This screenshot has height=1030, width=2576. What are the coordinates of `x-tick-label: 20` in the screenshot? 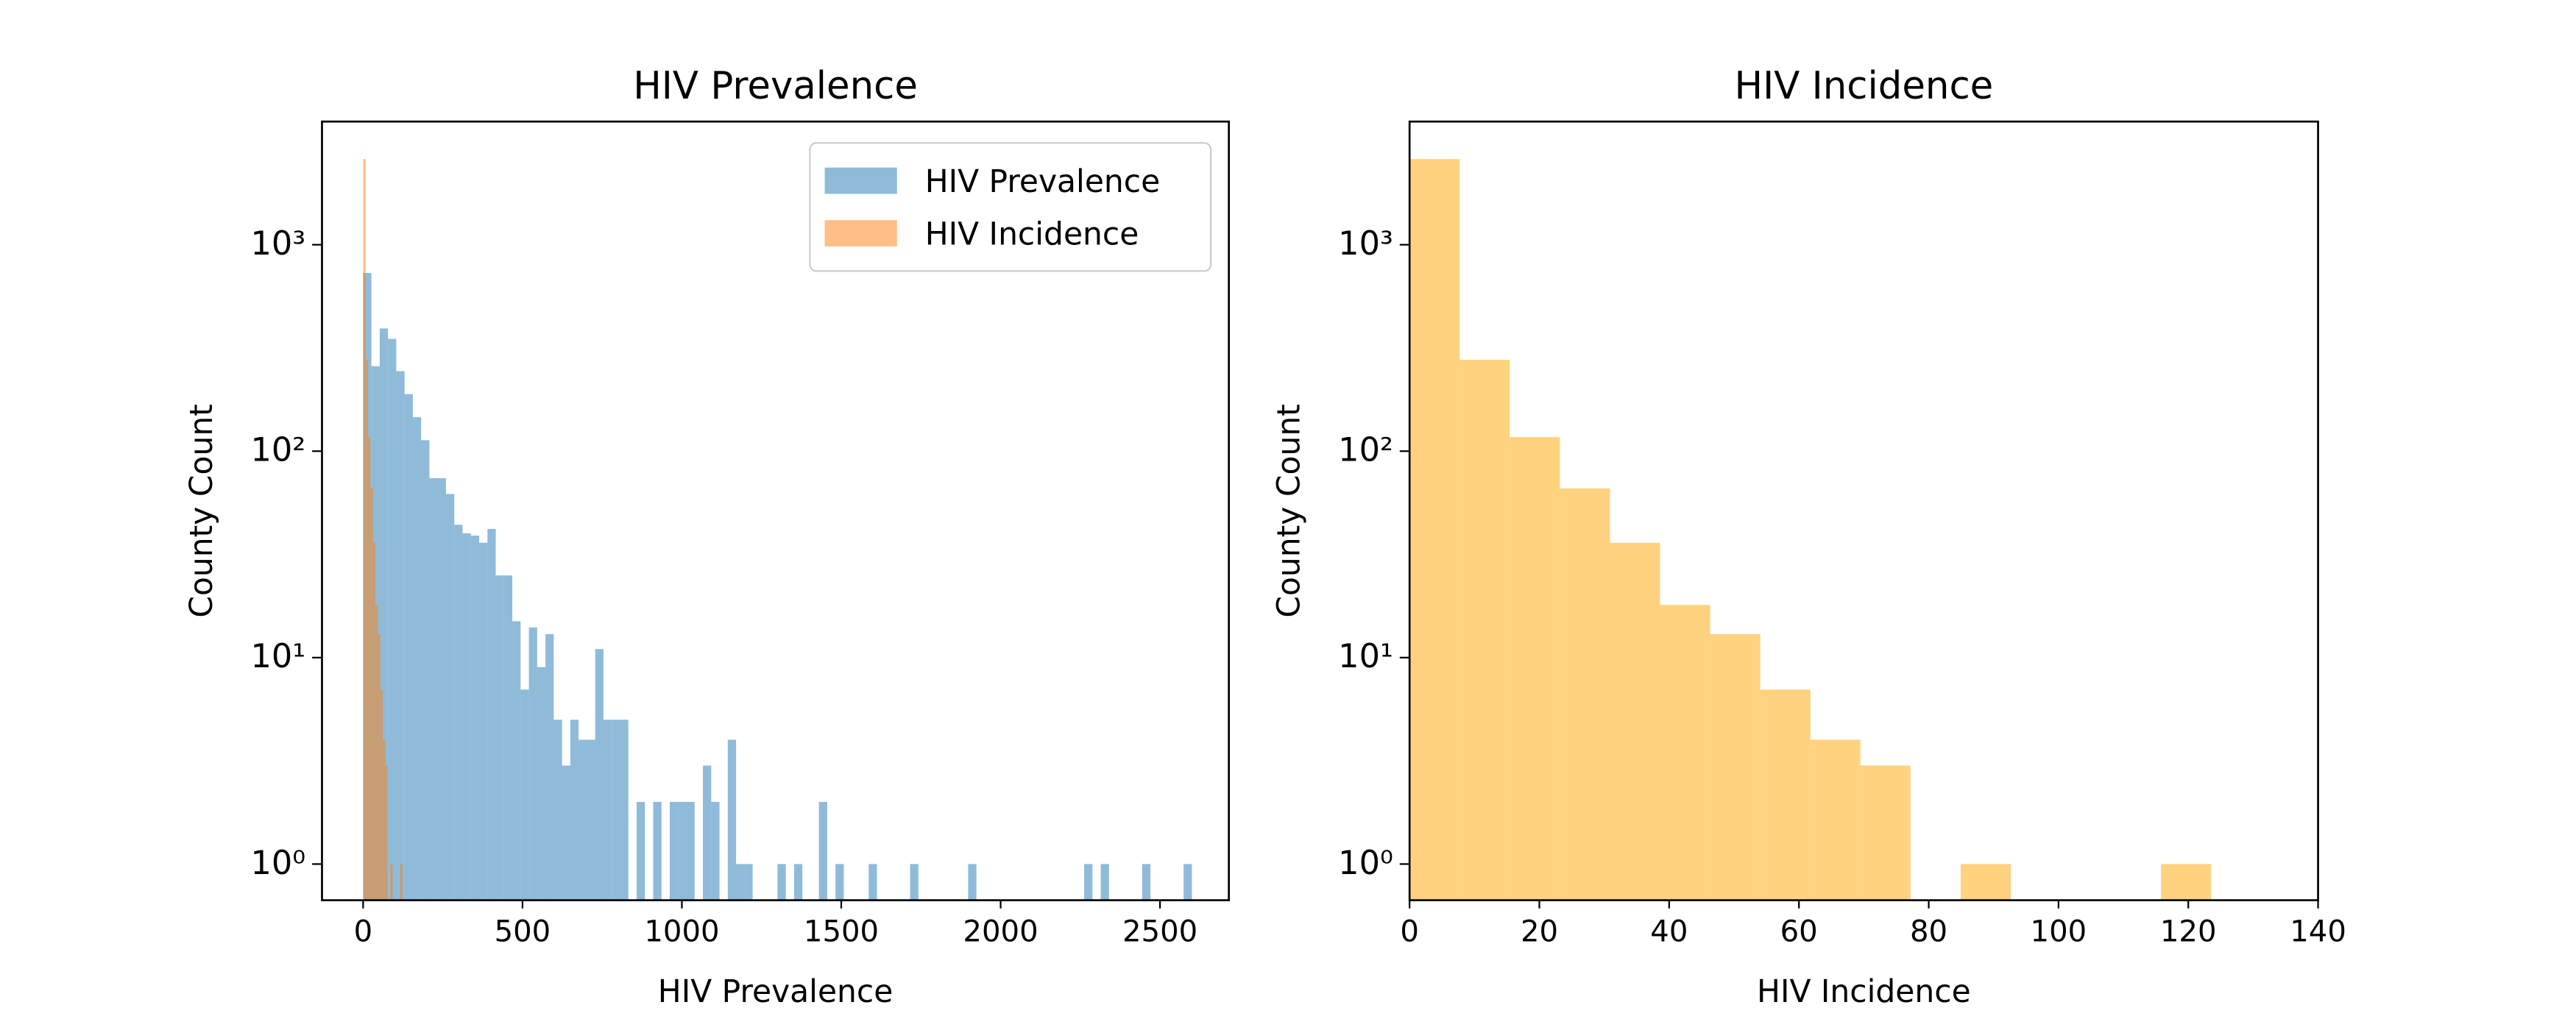 It's located at (1539, 931).